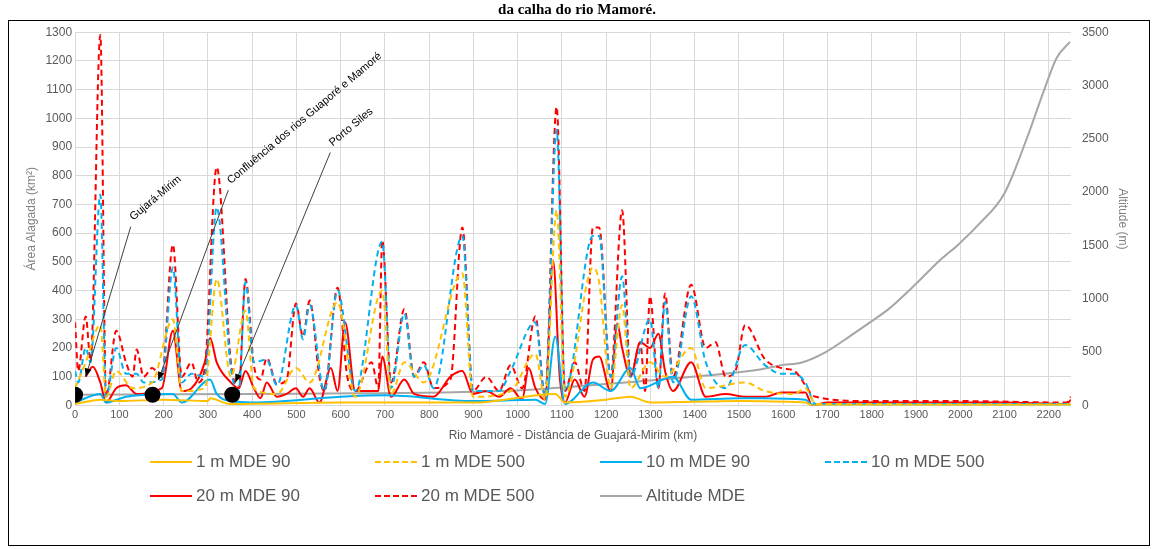 This screenshot has height=549, width=1154. Describe the element at coordinates (573, 435) in the screenshot. I see `x-axis-title: Rio Mamoré - Distância de Guajará-Mirim (km)` at that location.